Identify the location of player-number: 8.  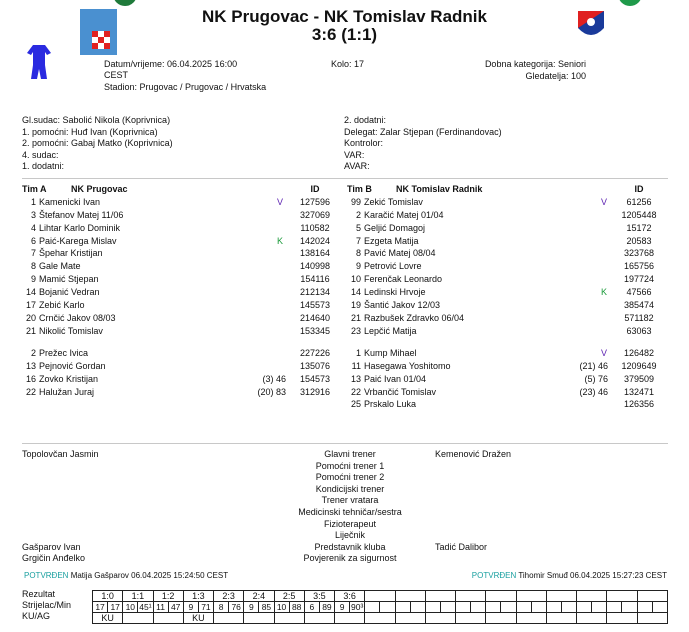
(358, 253).